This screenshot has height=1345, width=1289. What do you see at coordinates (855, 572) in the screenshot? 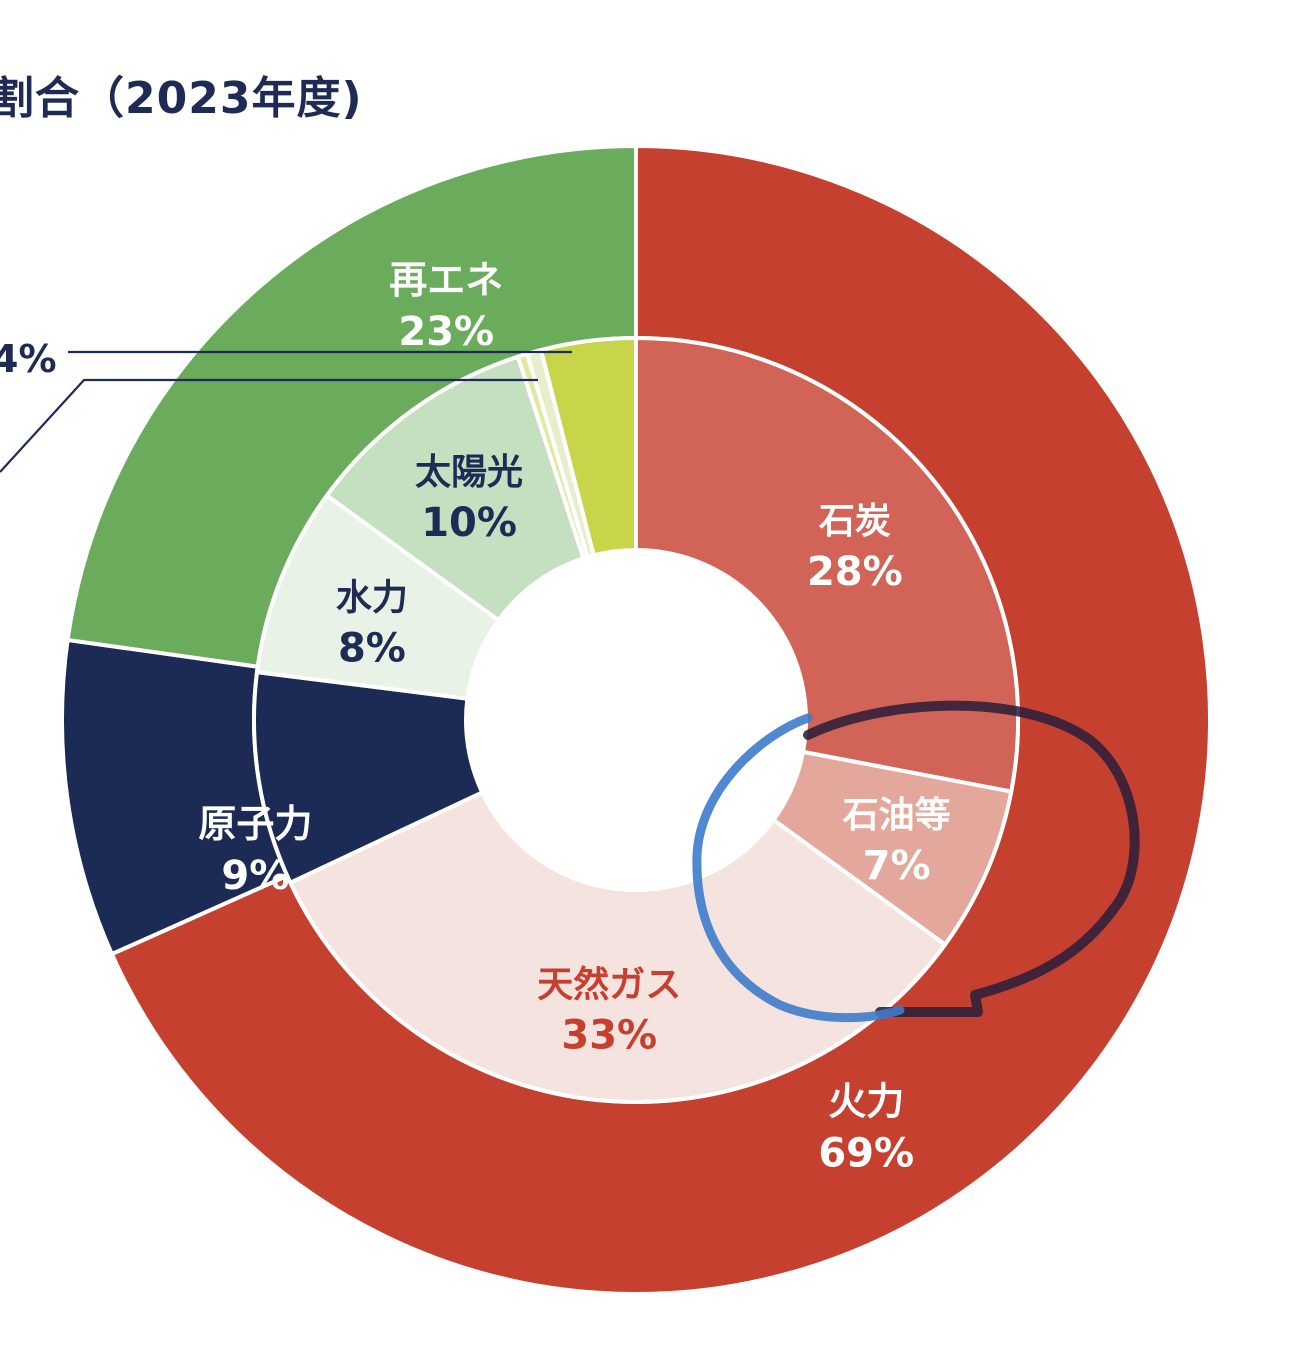
I see `inner-value-0: 28%` at bounding box center [855, 572].